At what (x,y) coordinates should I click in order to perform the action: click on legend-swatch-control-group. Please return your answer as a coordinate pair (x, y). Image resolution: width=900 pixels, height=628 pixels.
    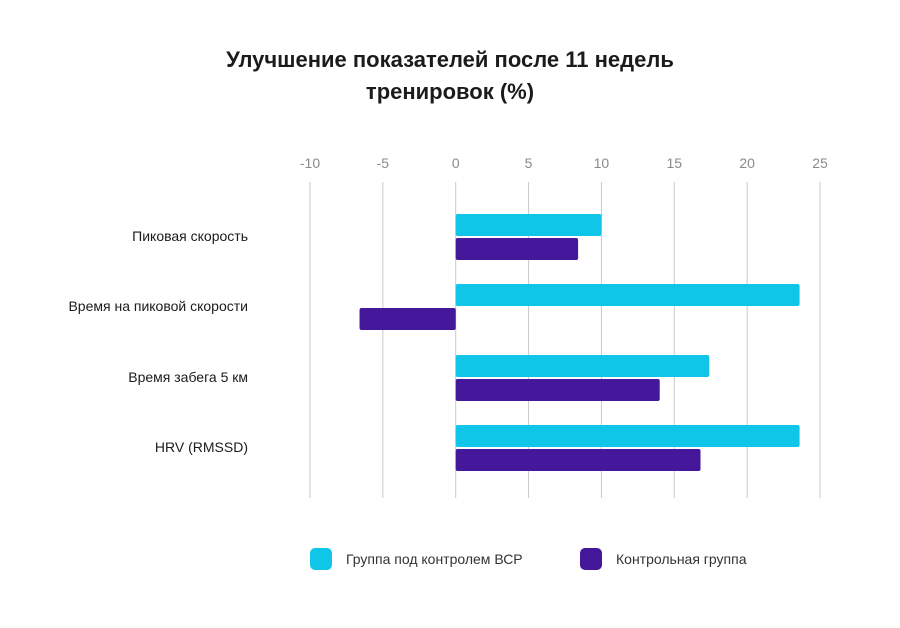
    Looking at the image, I should click on (591, 559).